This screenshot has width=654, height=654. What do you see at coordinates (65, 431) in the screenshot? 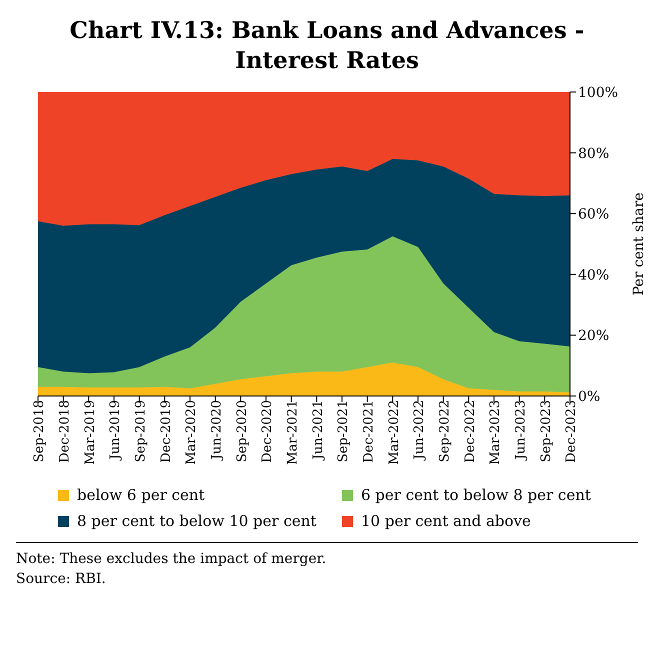
I see `x-tick-label: Dec-2018` at bounding box center [65, 431].